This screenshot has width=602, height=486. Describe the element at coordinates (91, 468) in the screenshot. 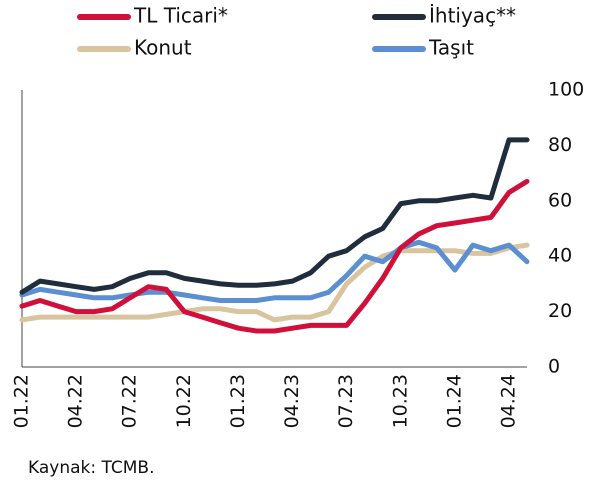

I see `source-note: Kaynak: TCMB.` at that location.